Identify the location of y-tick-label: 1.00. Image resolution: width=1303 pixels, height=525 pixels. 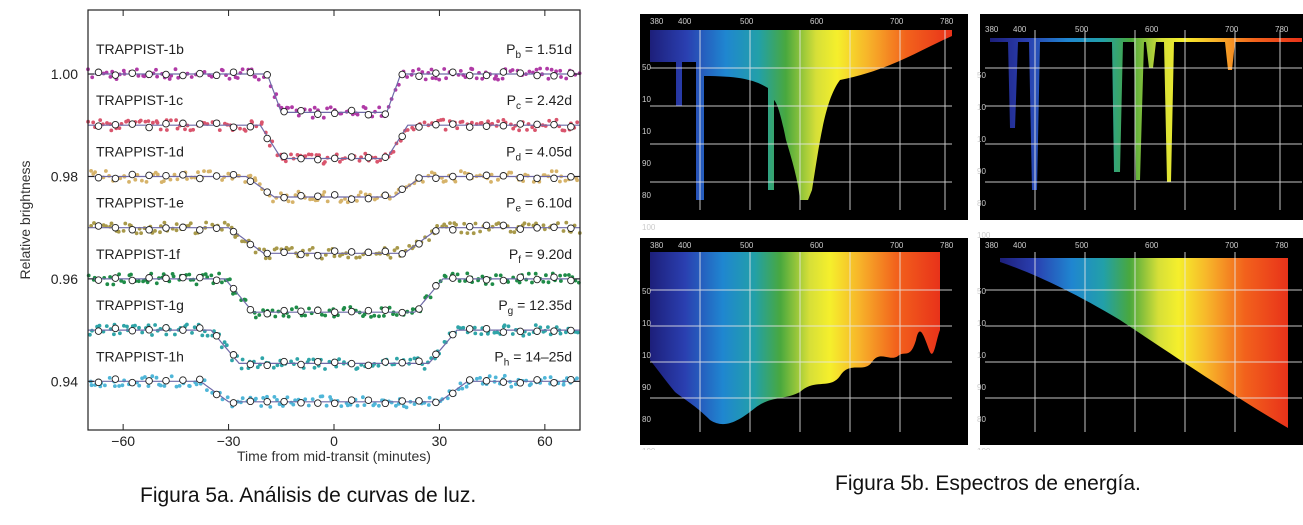
(64, 74).